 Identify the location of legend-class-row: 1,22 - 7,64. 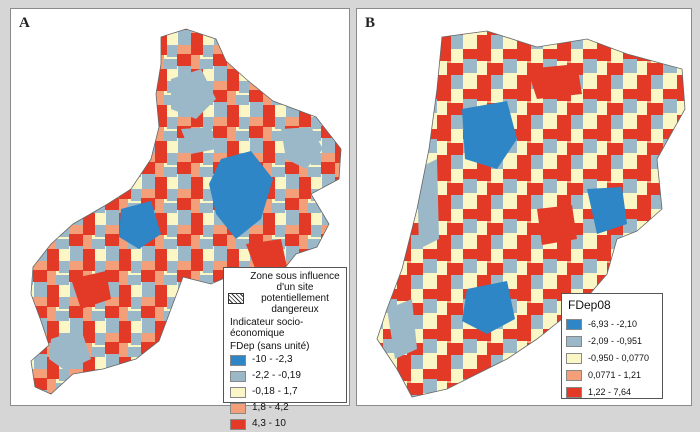
(612, 392).